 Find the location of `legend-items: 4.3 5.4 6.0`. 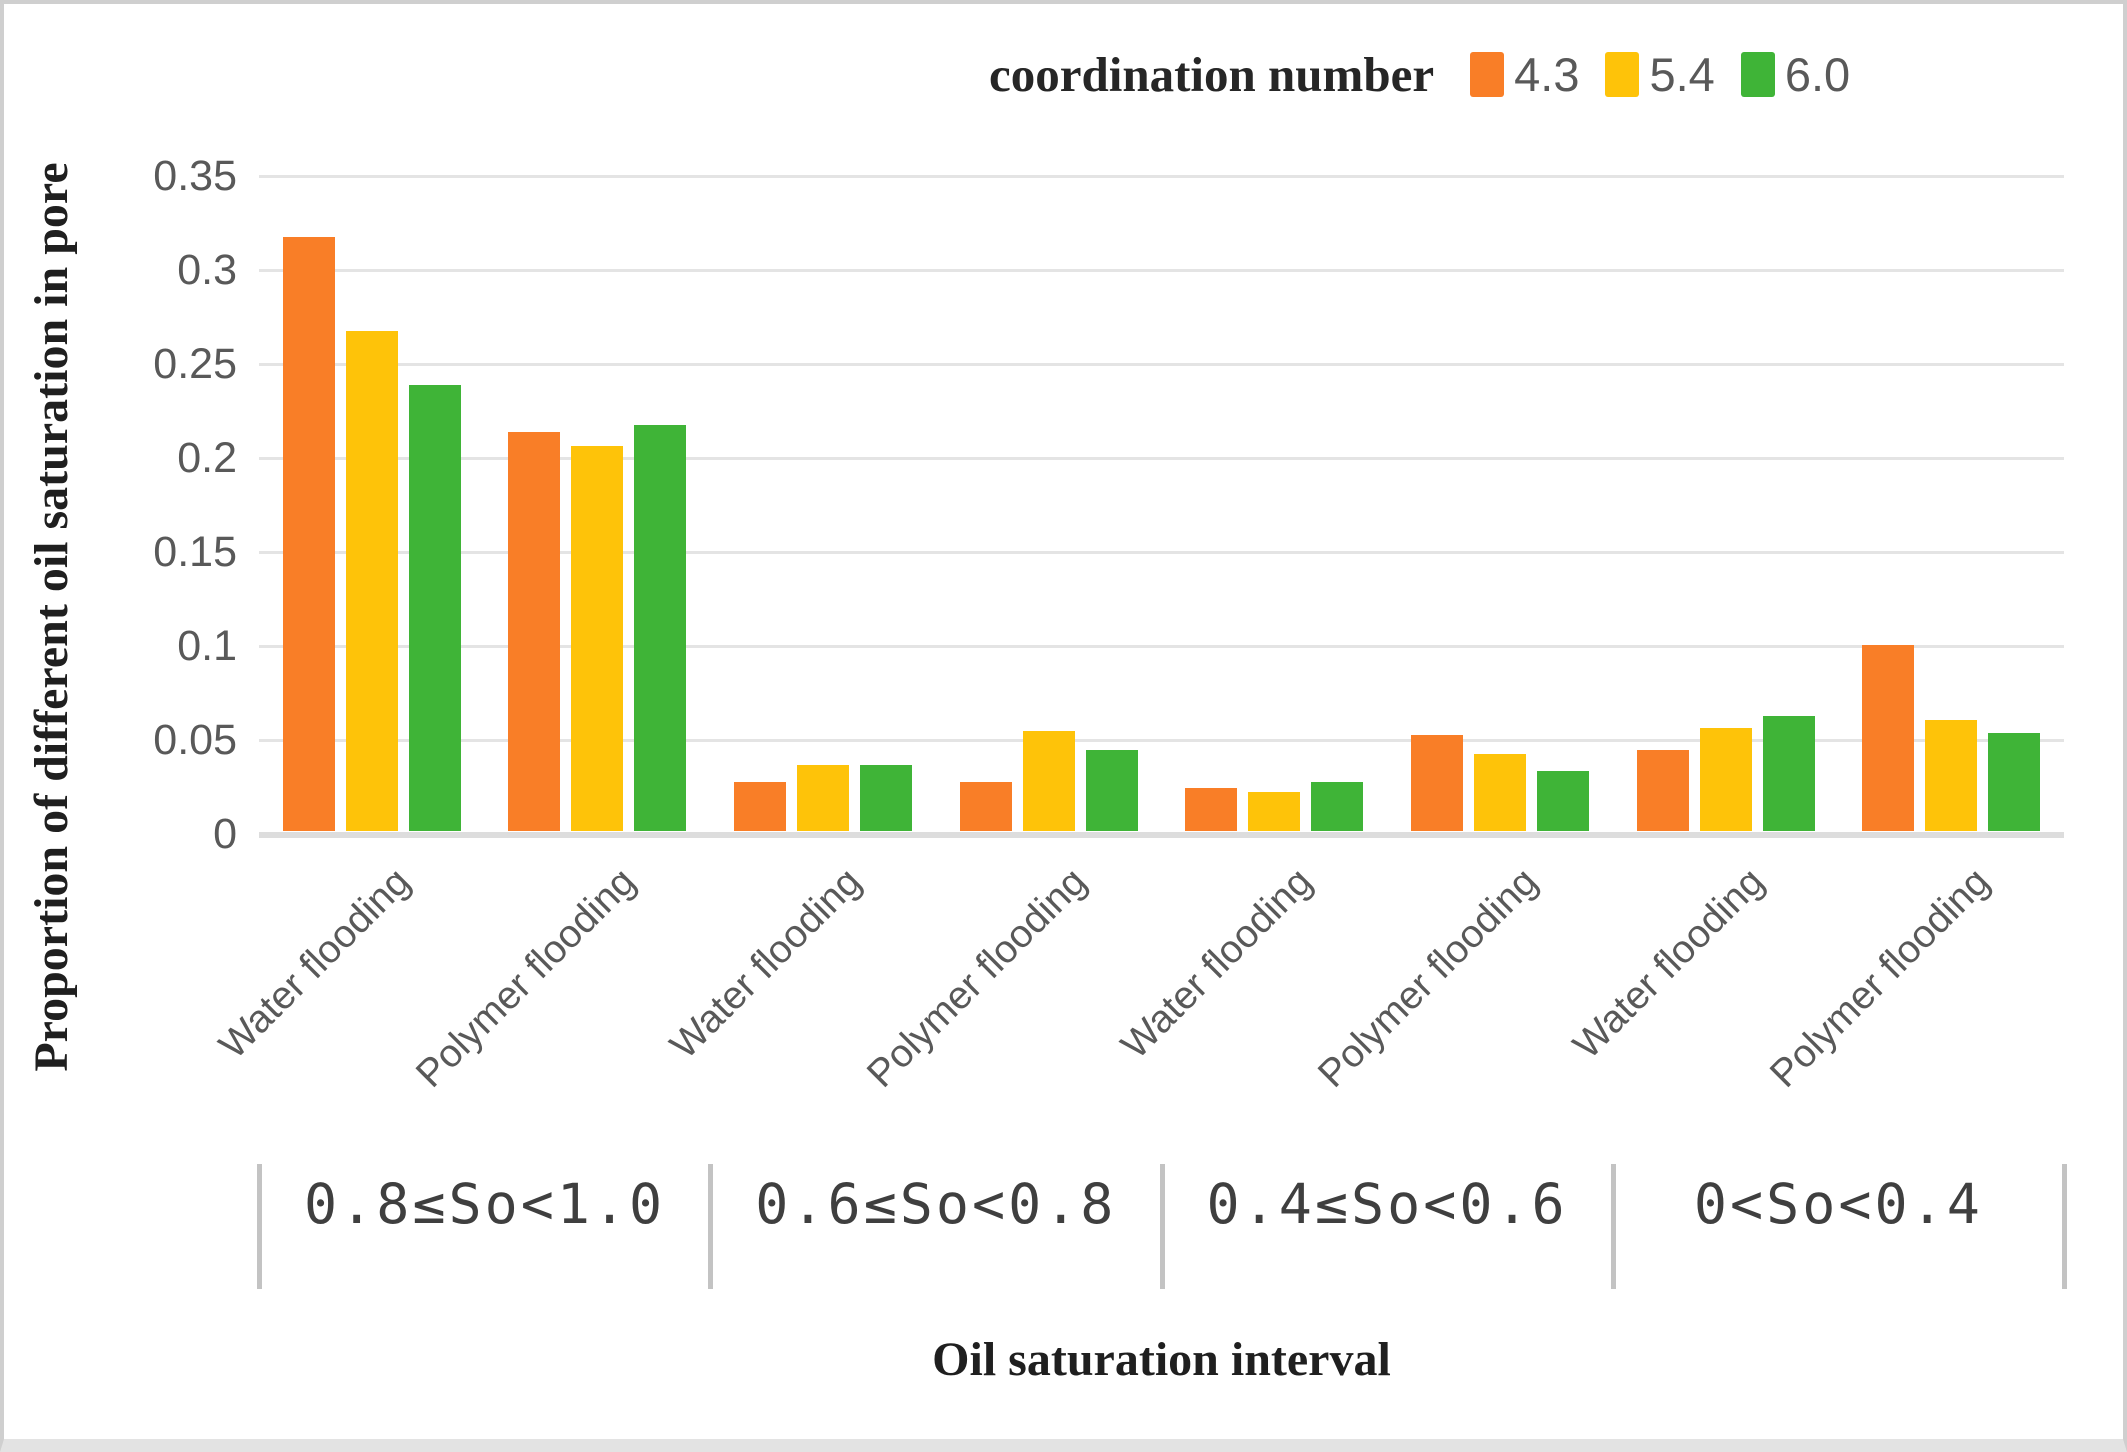

legend-items: 4.3 5.4 6.0 is located at coordinates (1660, 74).